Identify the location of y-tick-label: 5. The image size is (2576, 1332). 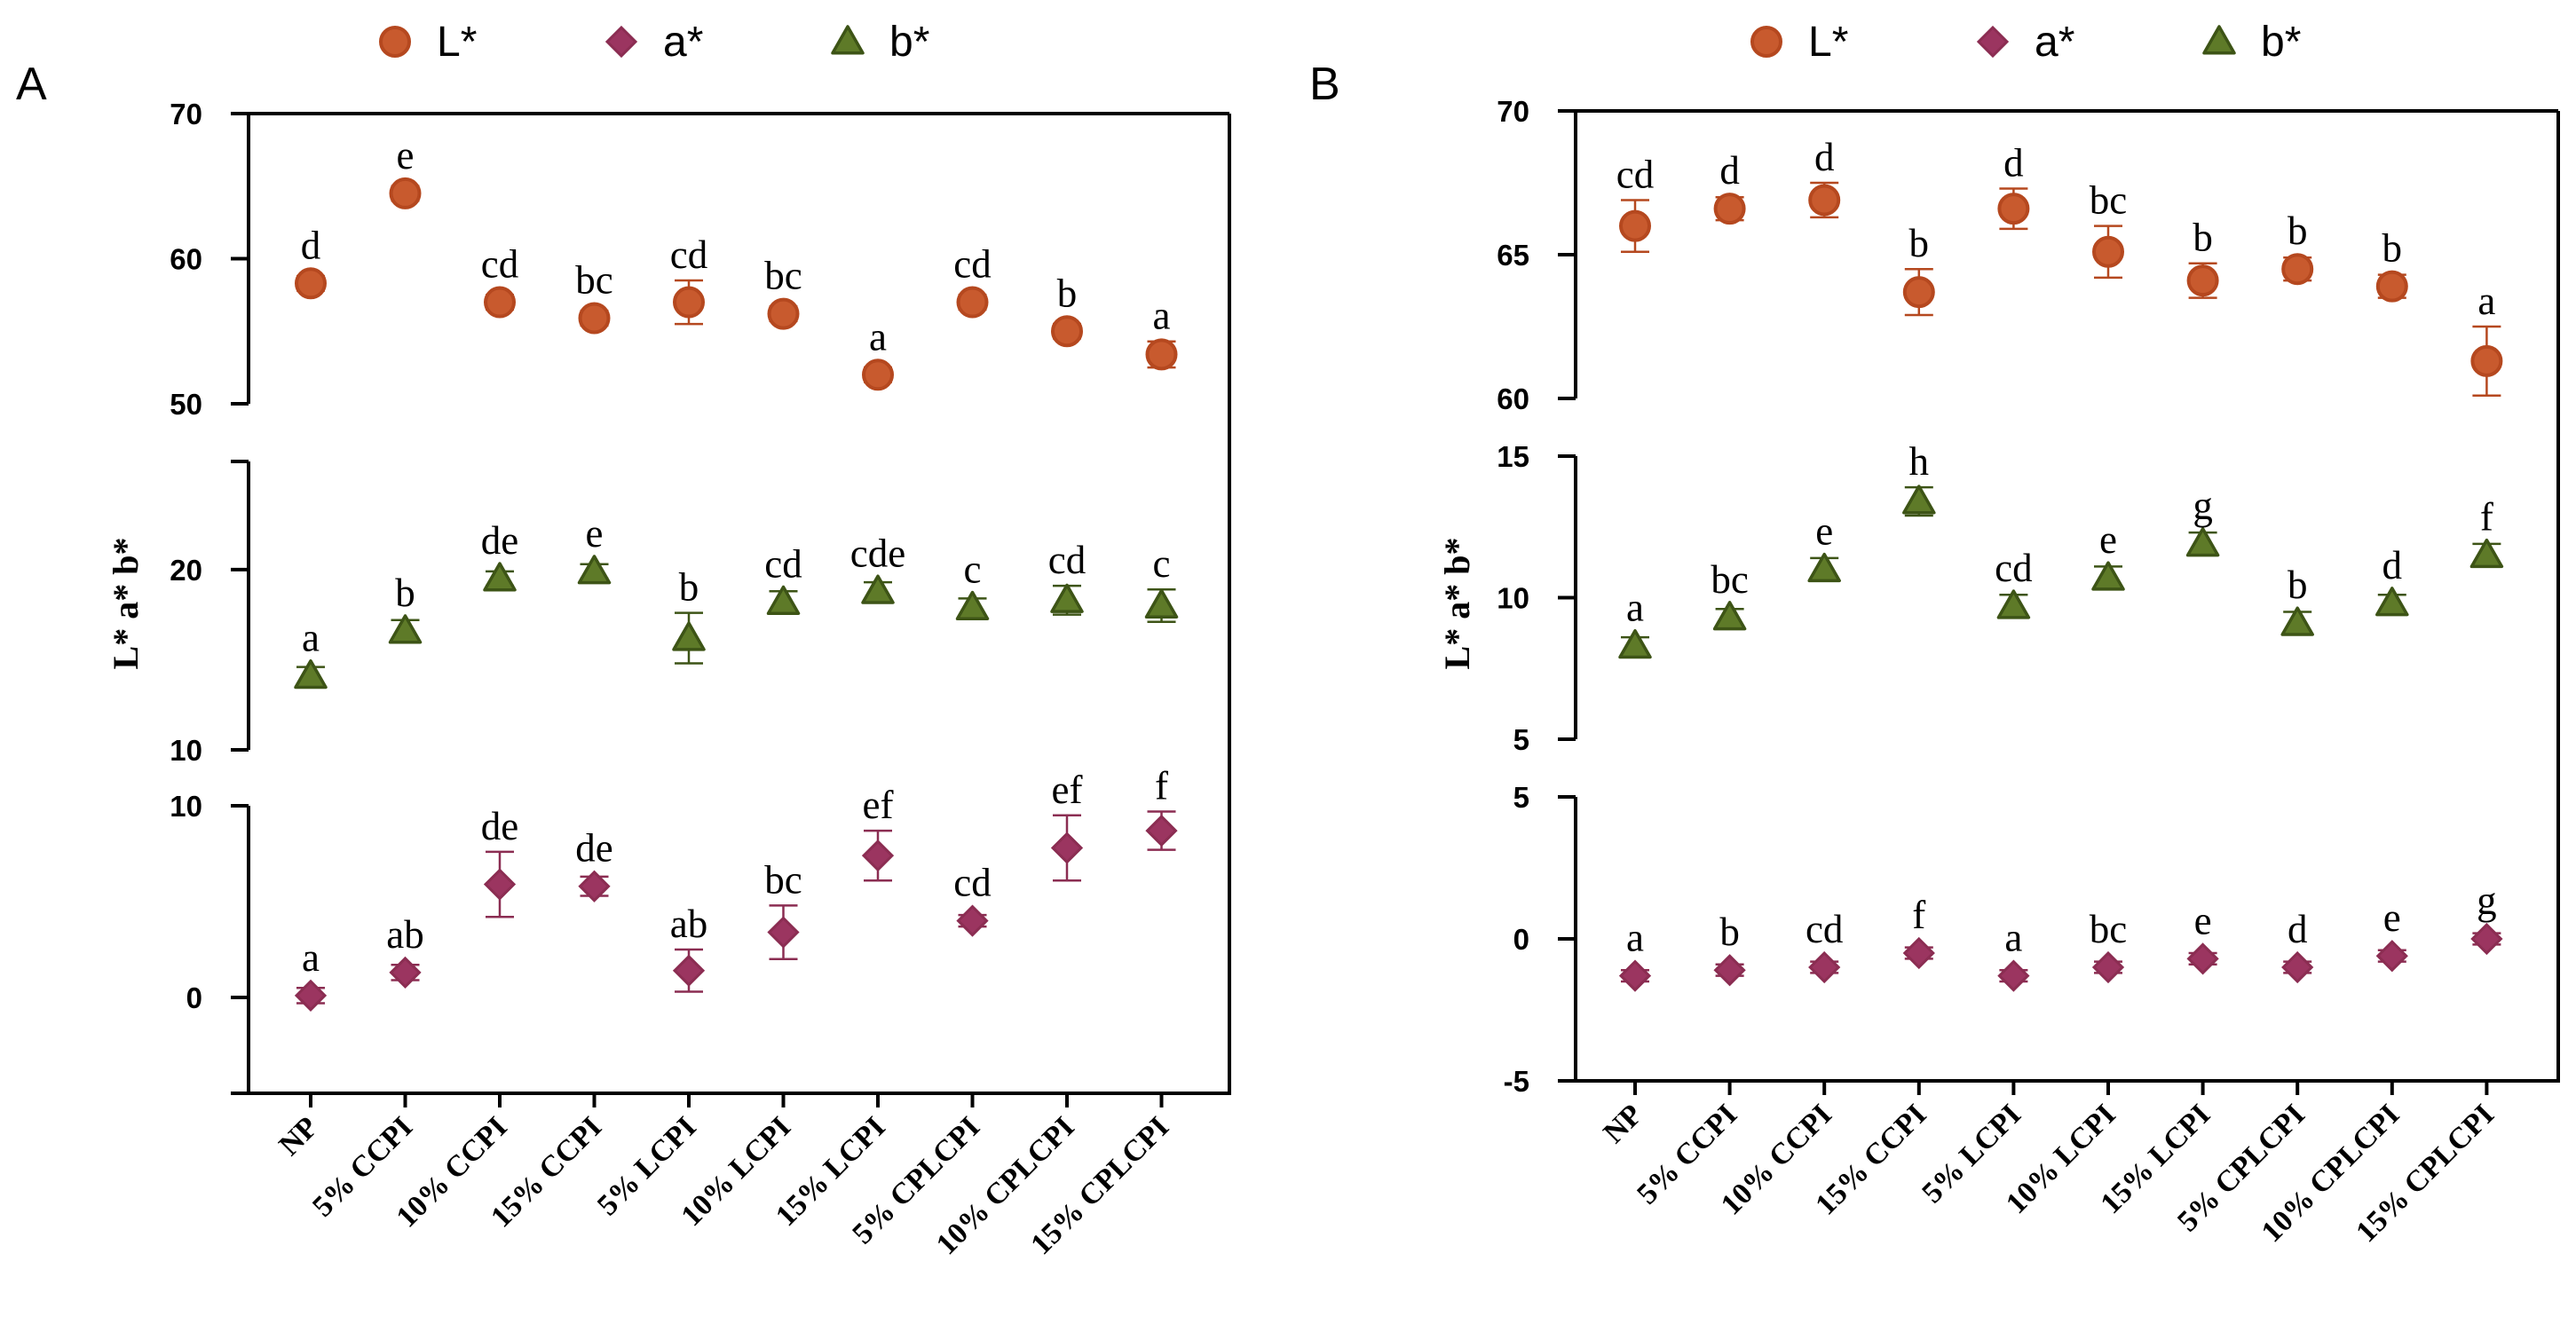
(1521, 739).